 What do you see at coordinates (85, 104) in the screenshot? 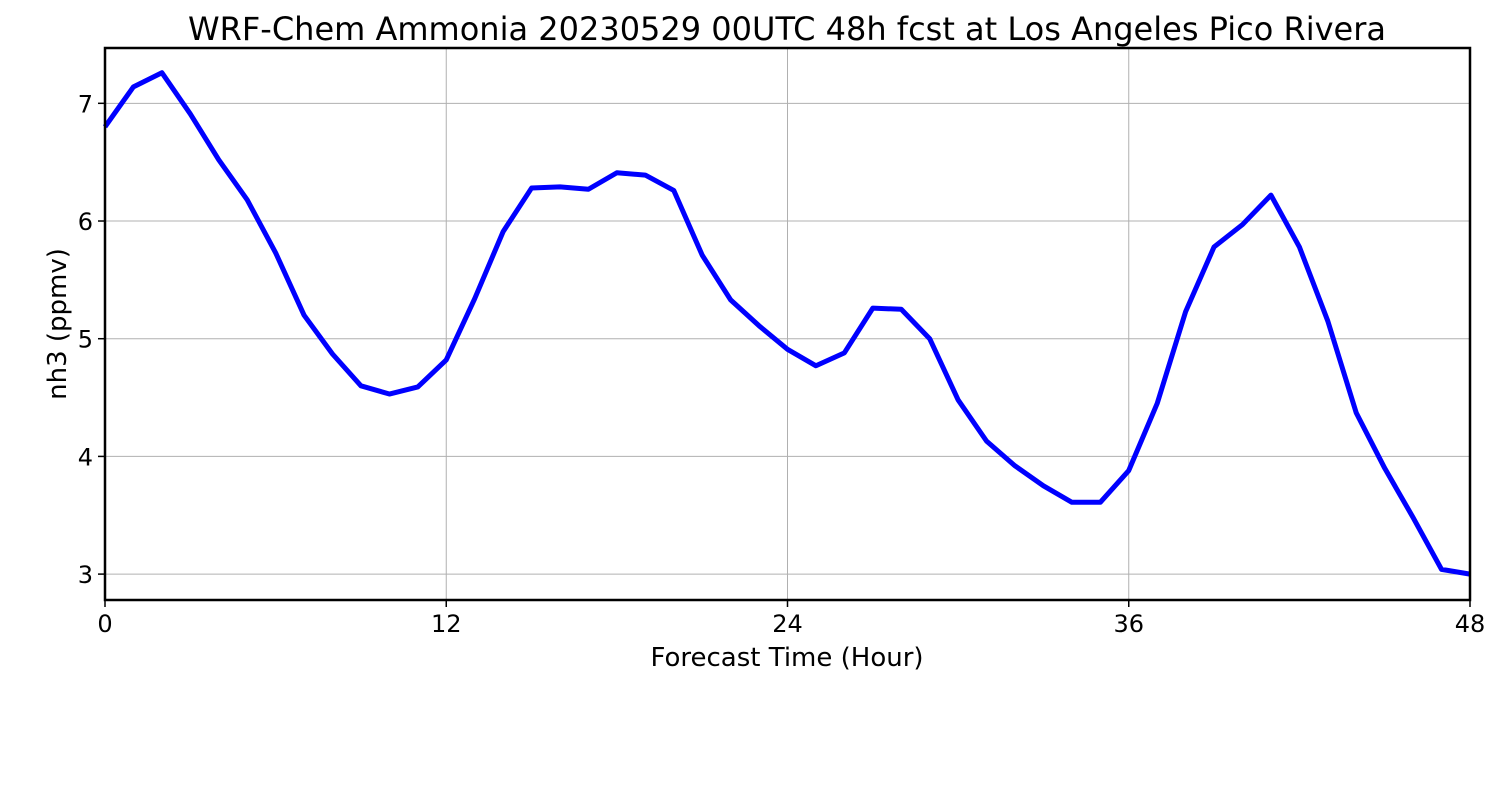
I see `y-tick-label: 7` at bounding box center [85, 104].